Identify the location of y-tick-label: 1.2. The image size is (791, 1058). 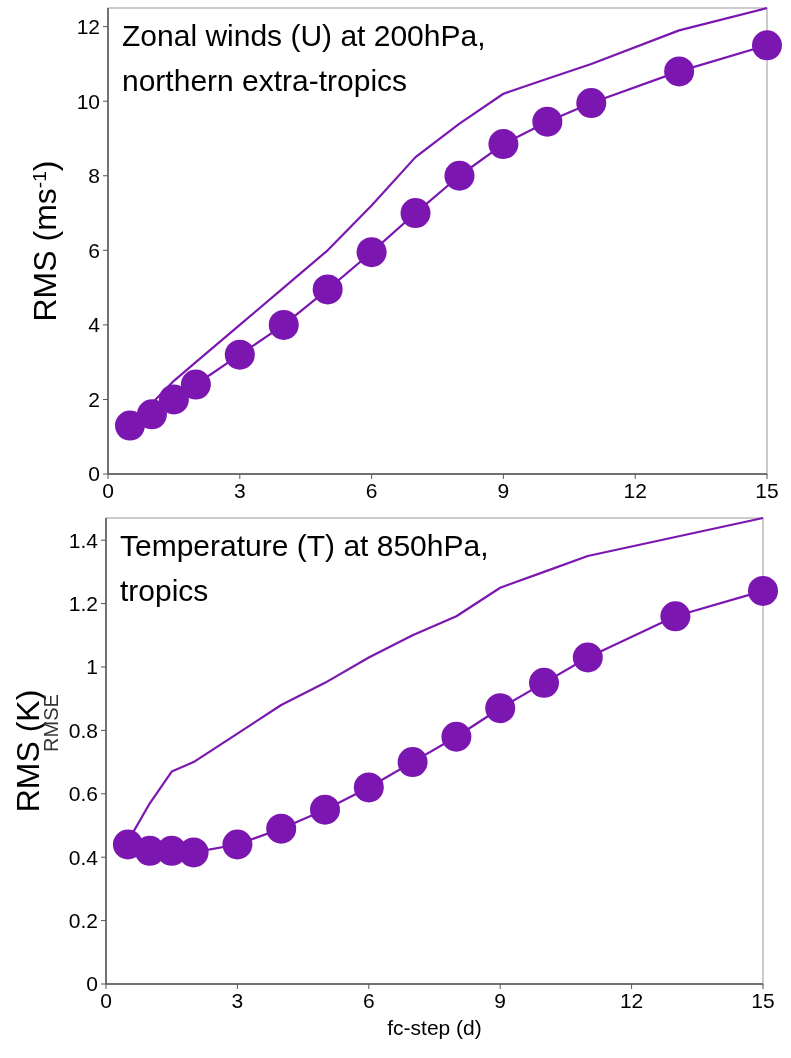
(83, 603).